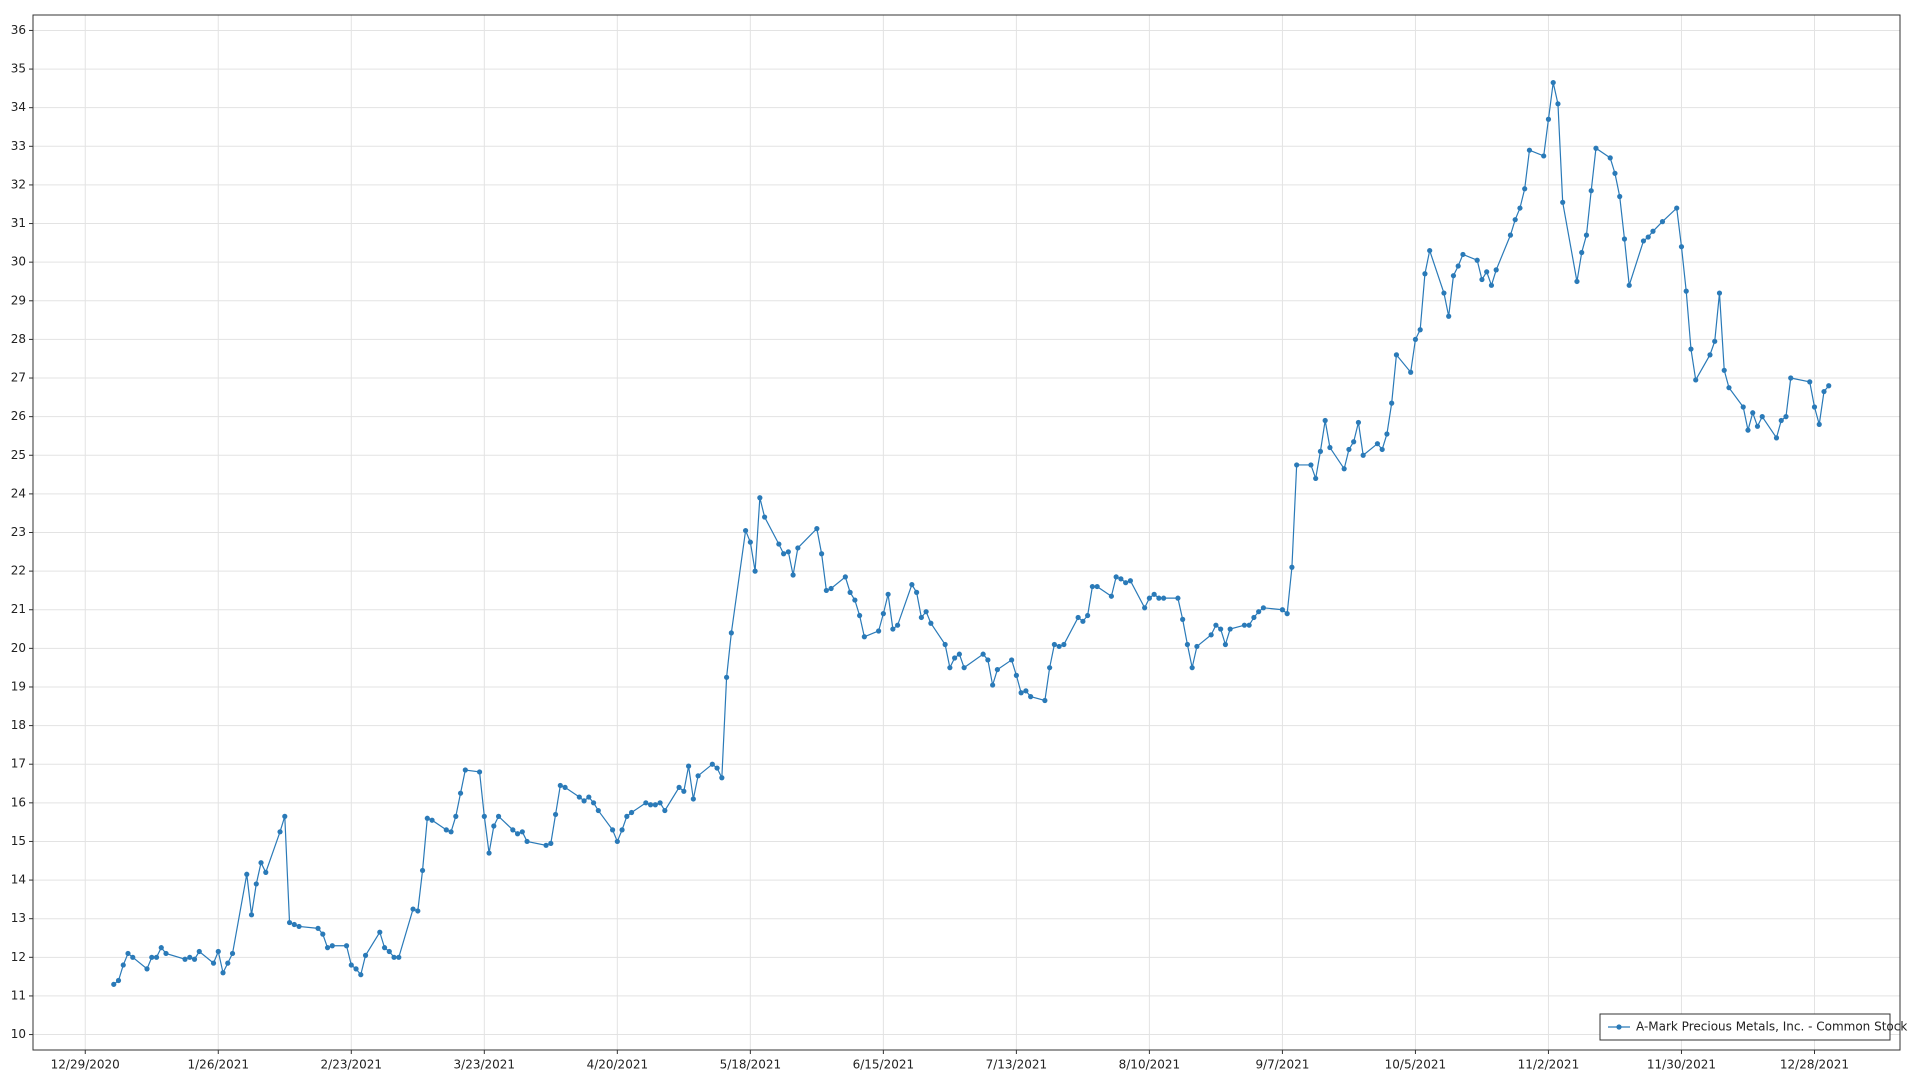 This screenshot has width=1920, height=1080. What do you see at coordinates (1814, 1065) in the screenshot?
I see `x-tick-label: 12/28/2021` at bounding box center [1814, 1065].